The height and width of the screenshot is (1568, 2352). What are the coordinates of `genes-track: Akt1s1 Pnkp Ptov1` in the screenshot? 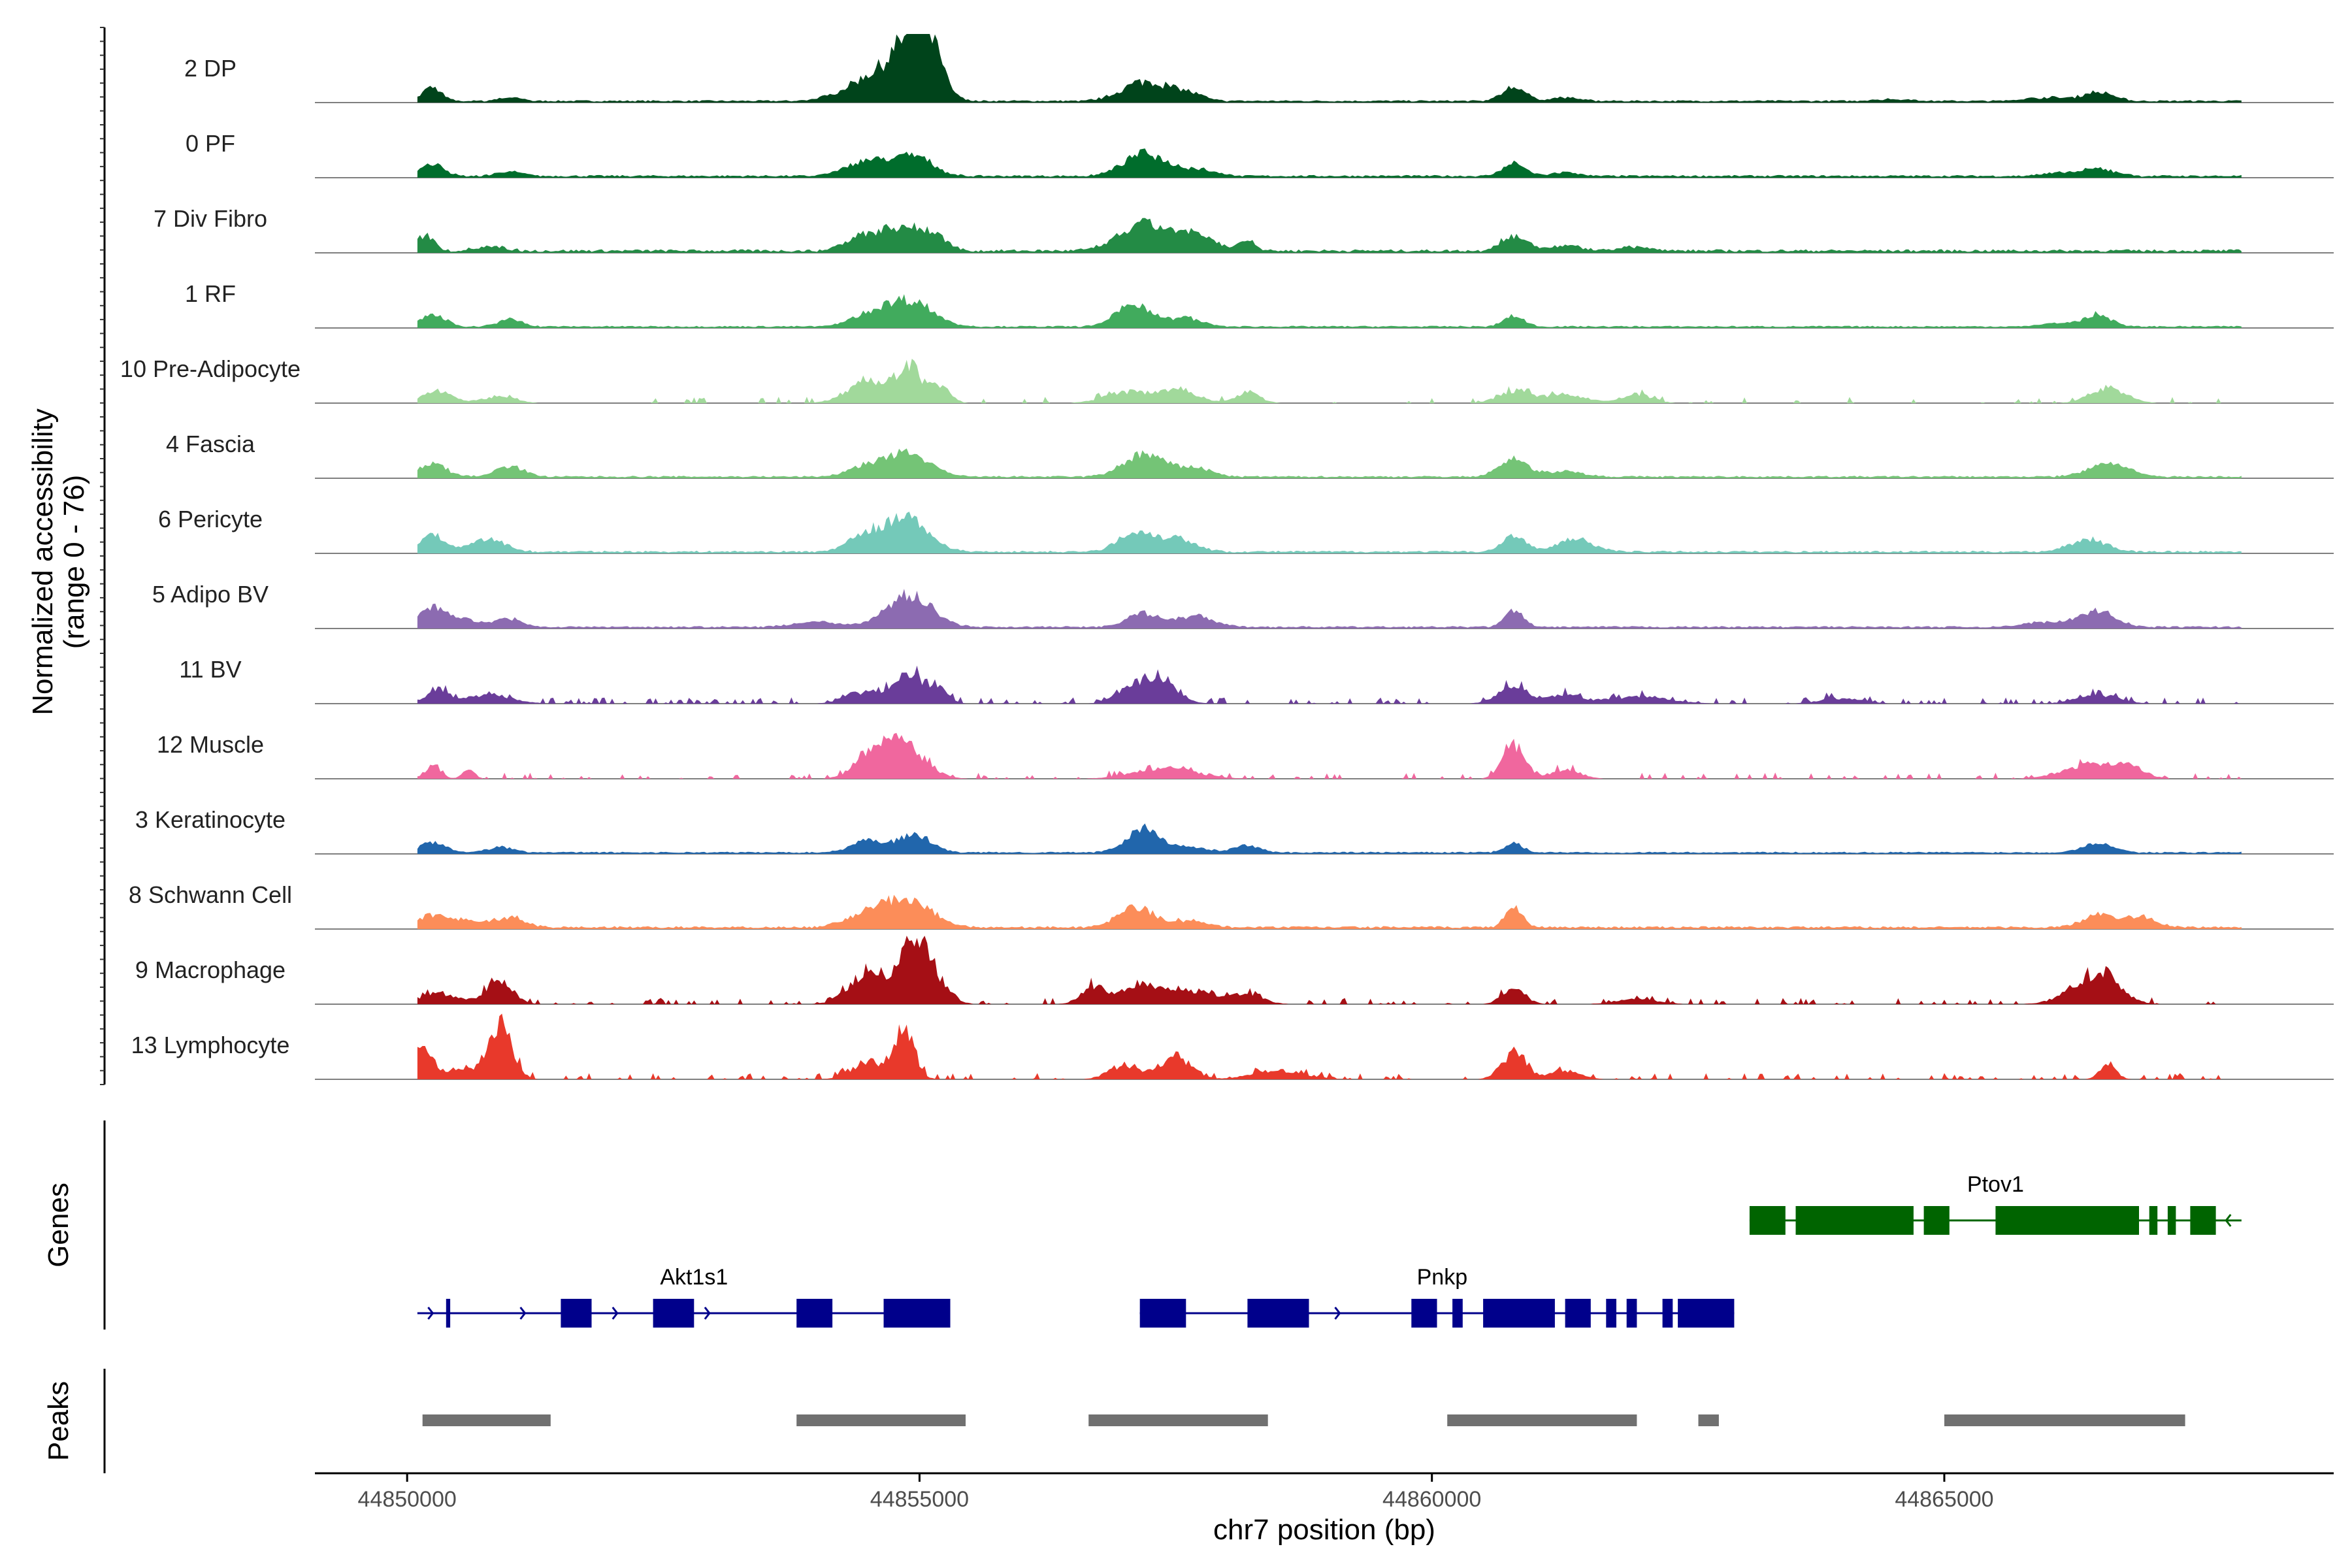 It's located at (1329, 1250).